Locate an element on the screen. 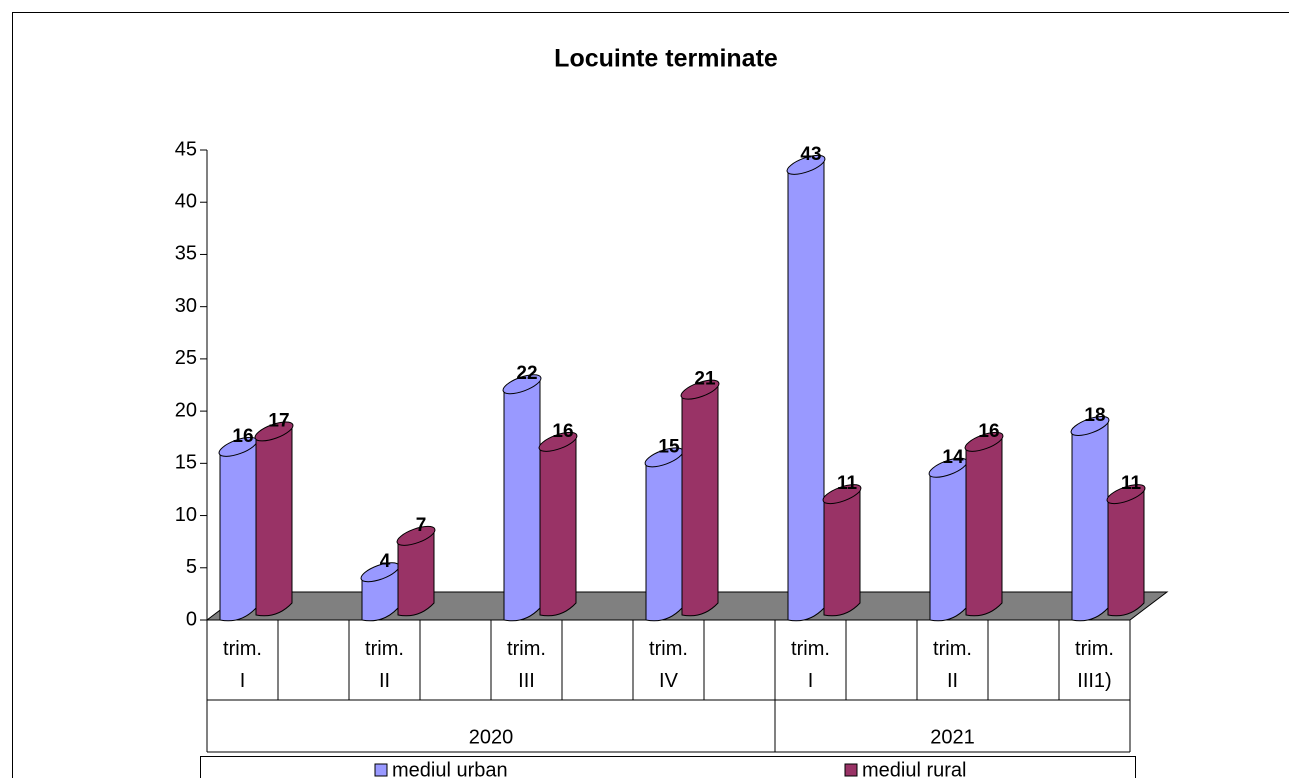 The image size is (1289, 778). chart-title: Locuinte terminate is located at coordinates (666, 59).